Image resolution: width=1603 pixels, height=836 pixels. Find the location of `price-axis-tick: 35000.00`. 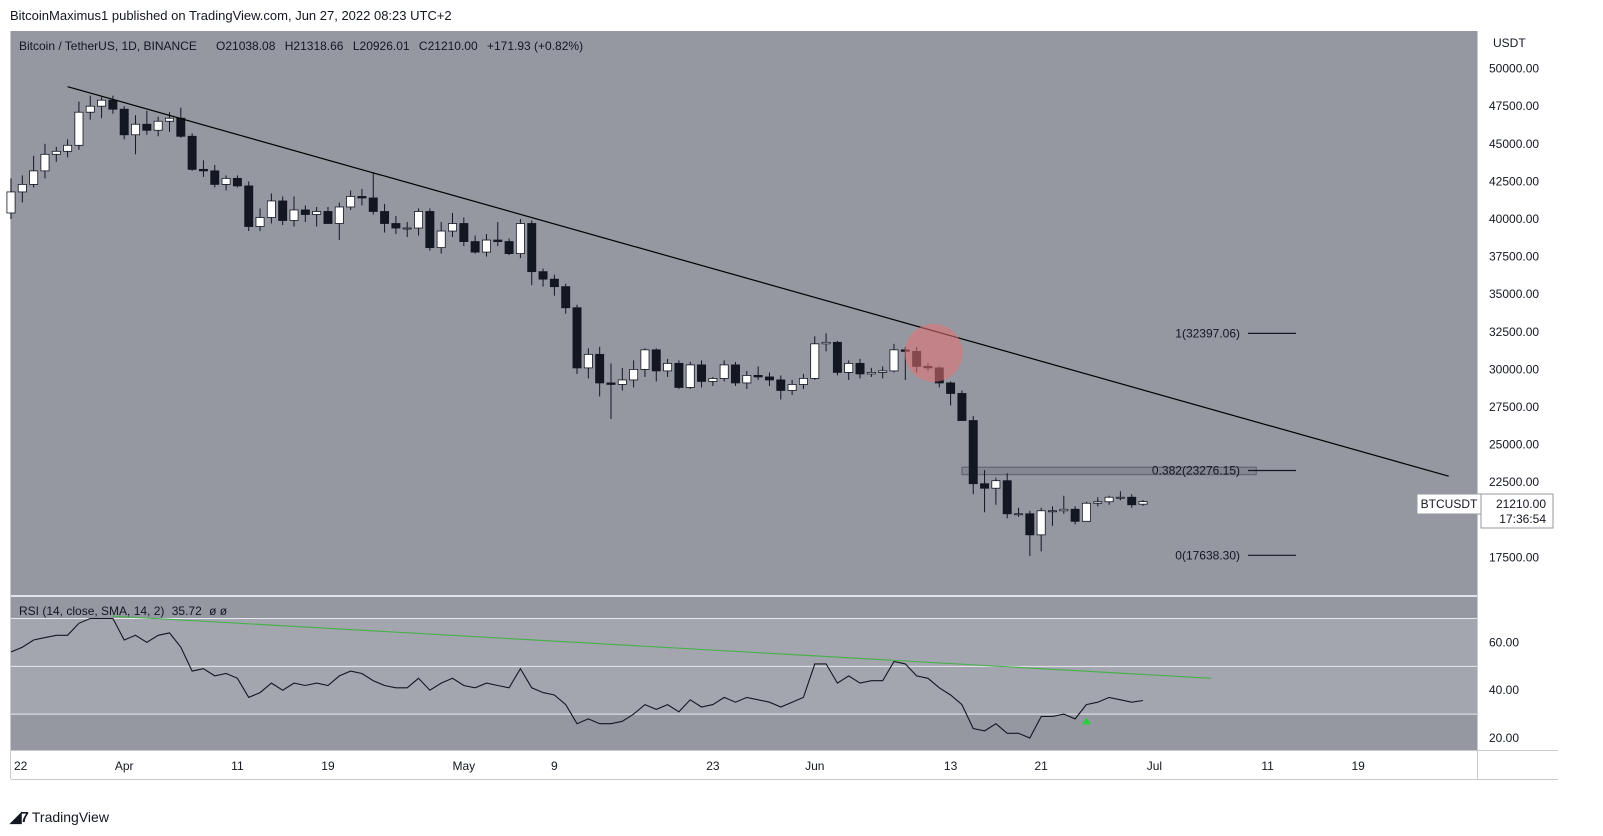

price-axis-tick: 35000.00 is located at coordinates (1514, 294).